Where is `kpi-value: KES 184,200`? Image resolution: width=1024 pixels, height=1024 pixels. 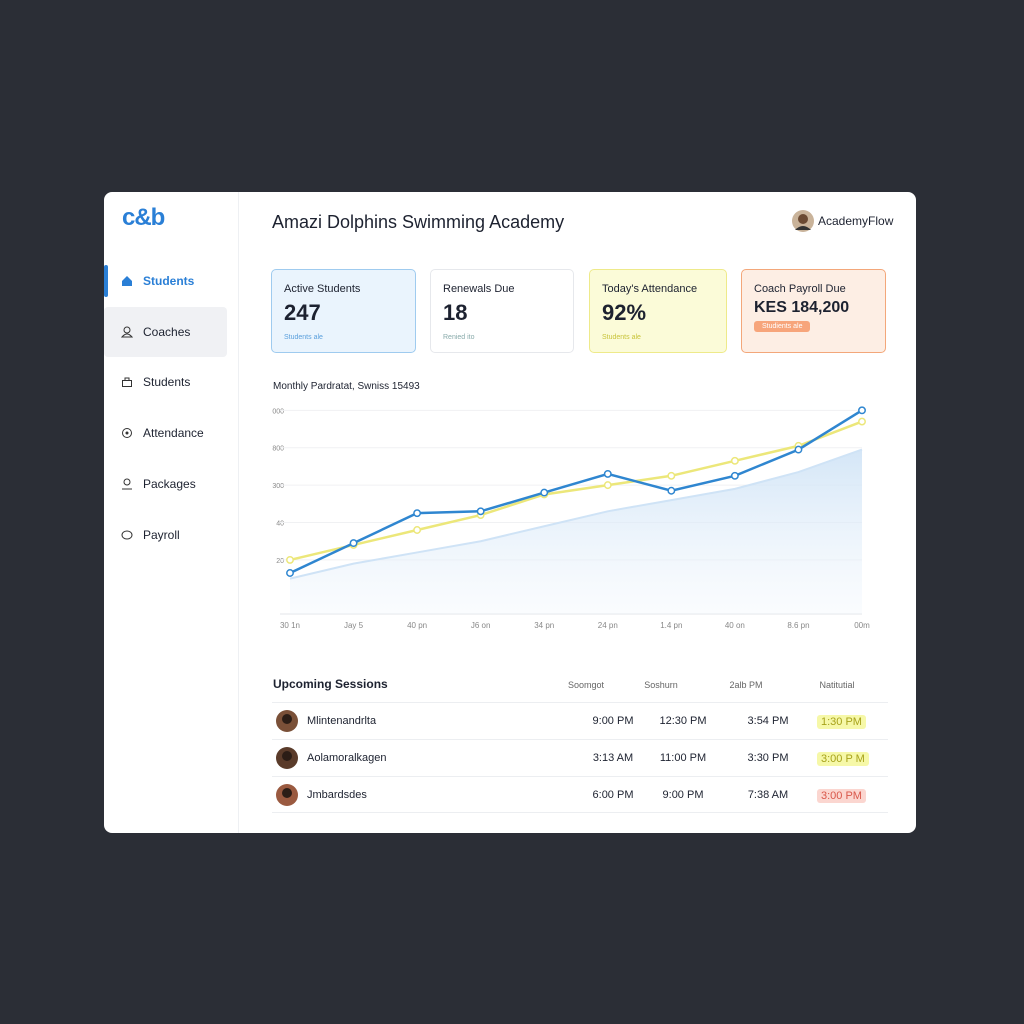 kpi-value: KES 184,200 is located at coordinates (802, 307).